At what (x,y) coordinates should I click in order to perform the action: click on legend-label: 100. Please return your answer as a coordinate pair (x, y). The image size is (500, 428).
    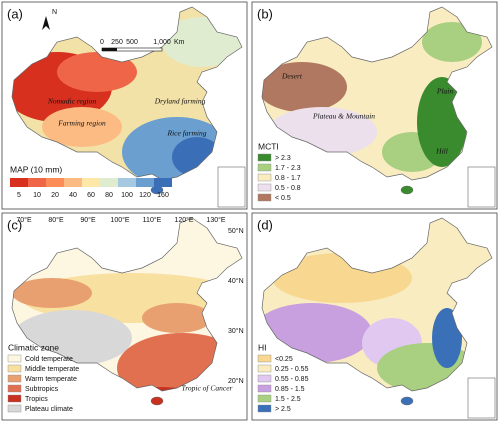
    Looking at the image, I should click on (127, 195).